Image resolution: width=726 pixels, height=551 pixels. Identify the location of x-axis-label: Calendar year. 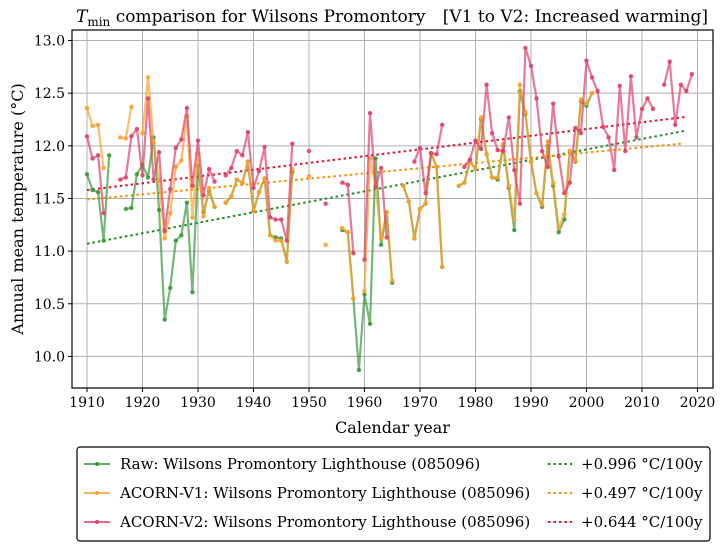
(392, 427).